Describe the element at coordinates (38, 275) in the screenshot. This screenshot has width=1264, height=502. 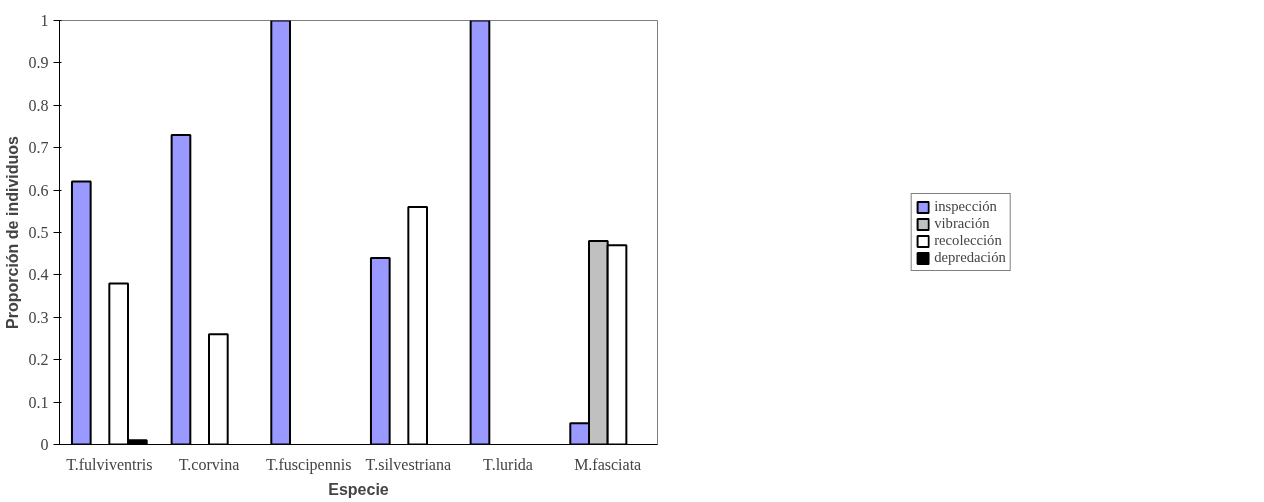
I see `y-tick-label: 0.4` at that location.